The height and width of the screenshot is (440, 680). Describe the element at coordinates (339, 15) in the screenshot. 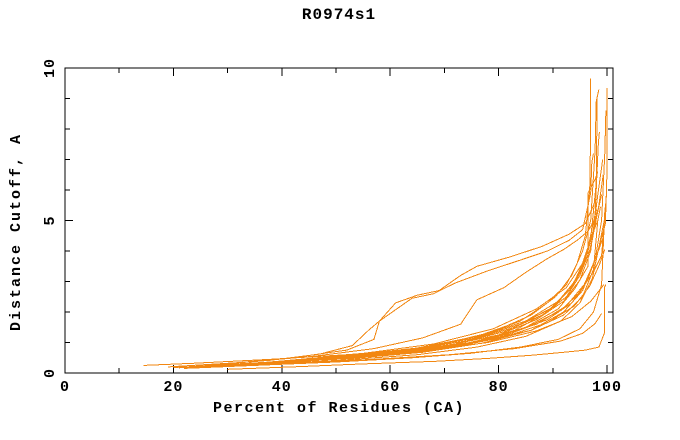

I see `chart-title: R0974s1` at that location.